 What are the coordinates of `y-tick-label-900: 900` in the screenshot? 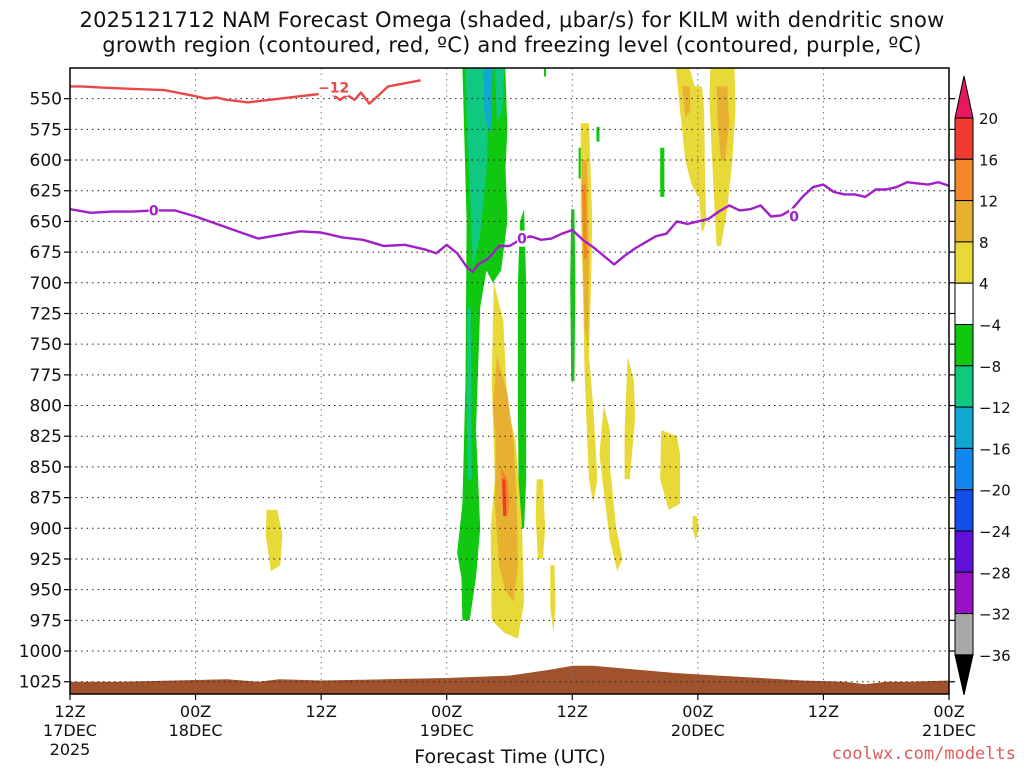 It's located at (46, 529).